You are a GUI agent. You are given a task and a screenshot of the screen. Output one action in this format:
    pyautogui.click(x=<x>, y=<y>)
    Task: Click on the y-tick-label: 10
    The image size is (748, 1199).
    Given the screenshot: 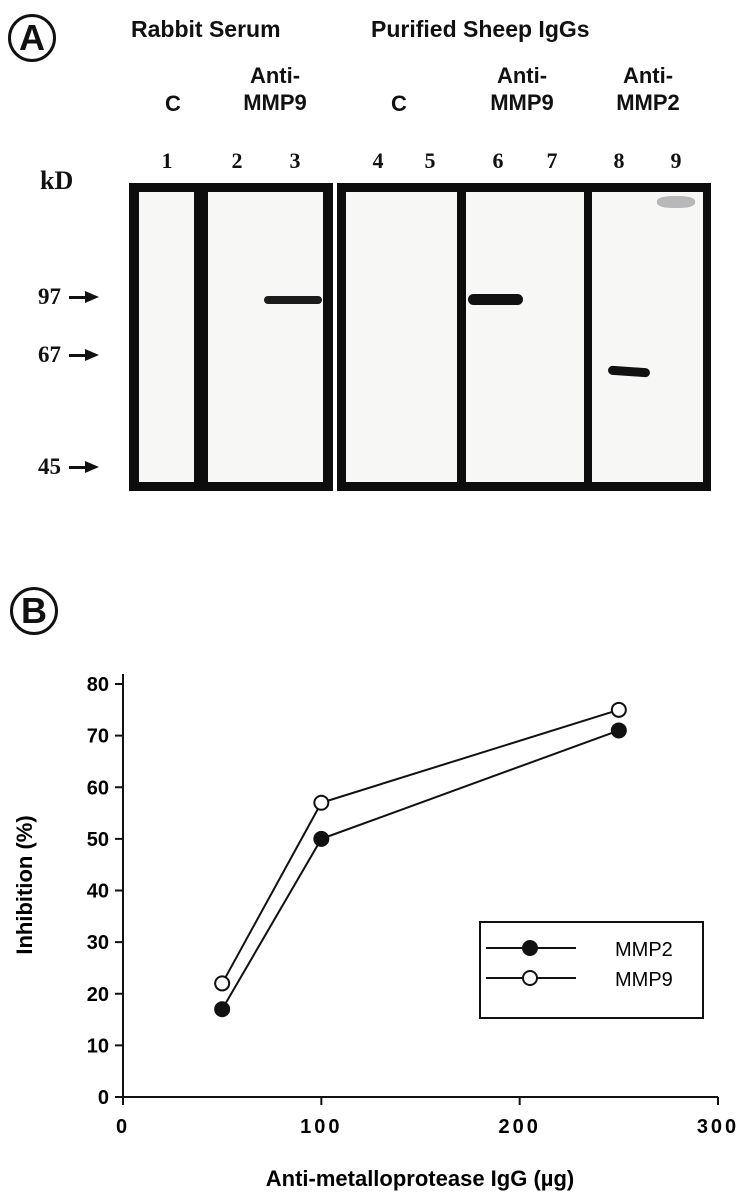 What is the action you would take?
    pyautogui.click(x=98, y=1046)
    